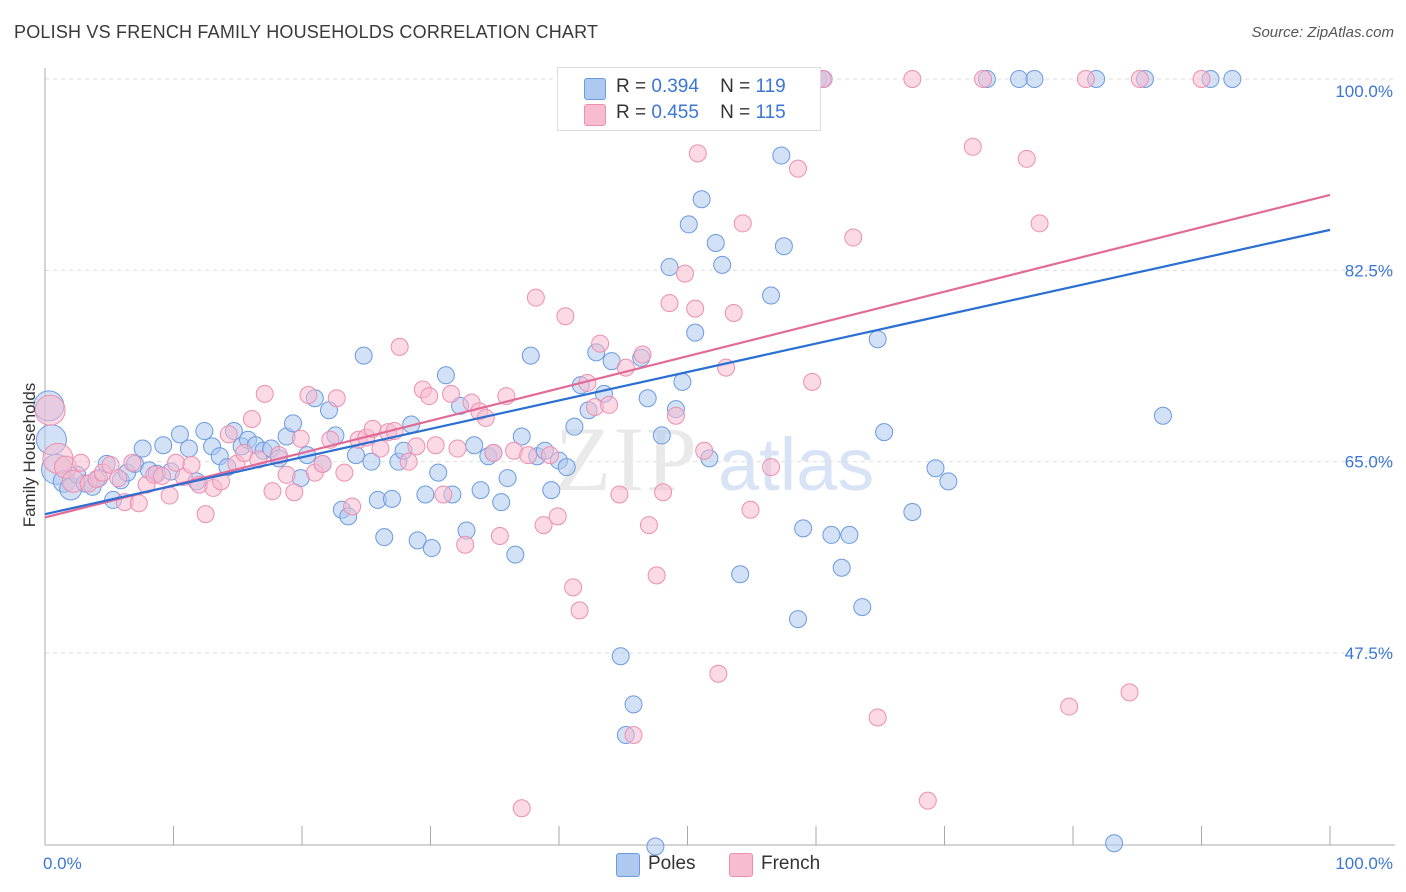 This screenshot has height=892, width=1406. I want to click on y-axis-label: Family Households, so click(29, 455).